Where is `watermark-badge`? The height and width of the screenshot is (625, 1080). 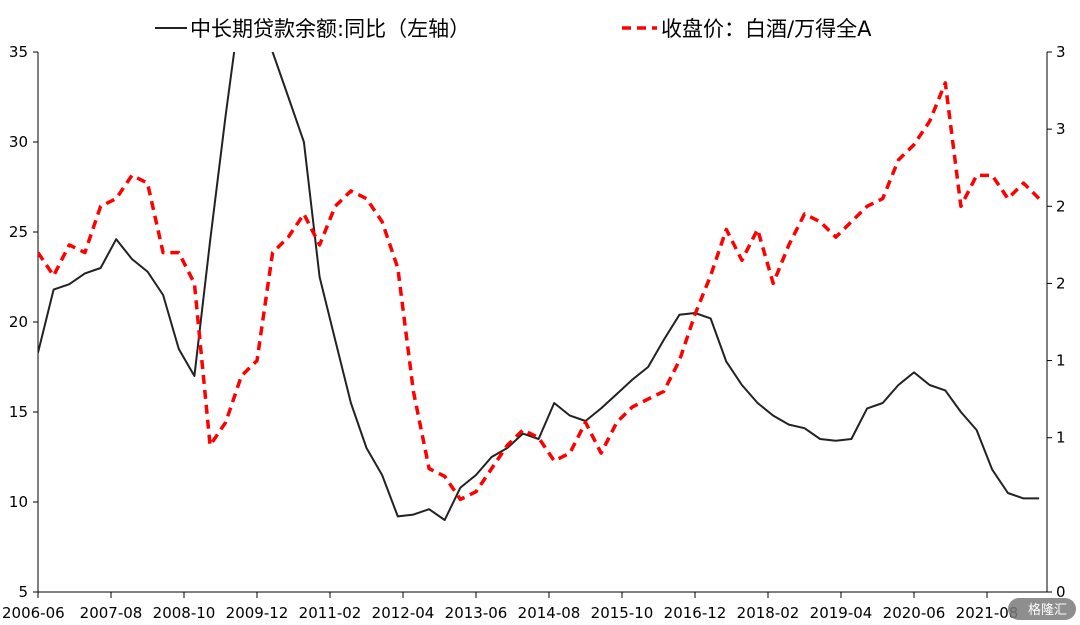
watermark-badge is located at coordinates (1042, 609).